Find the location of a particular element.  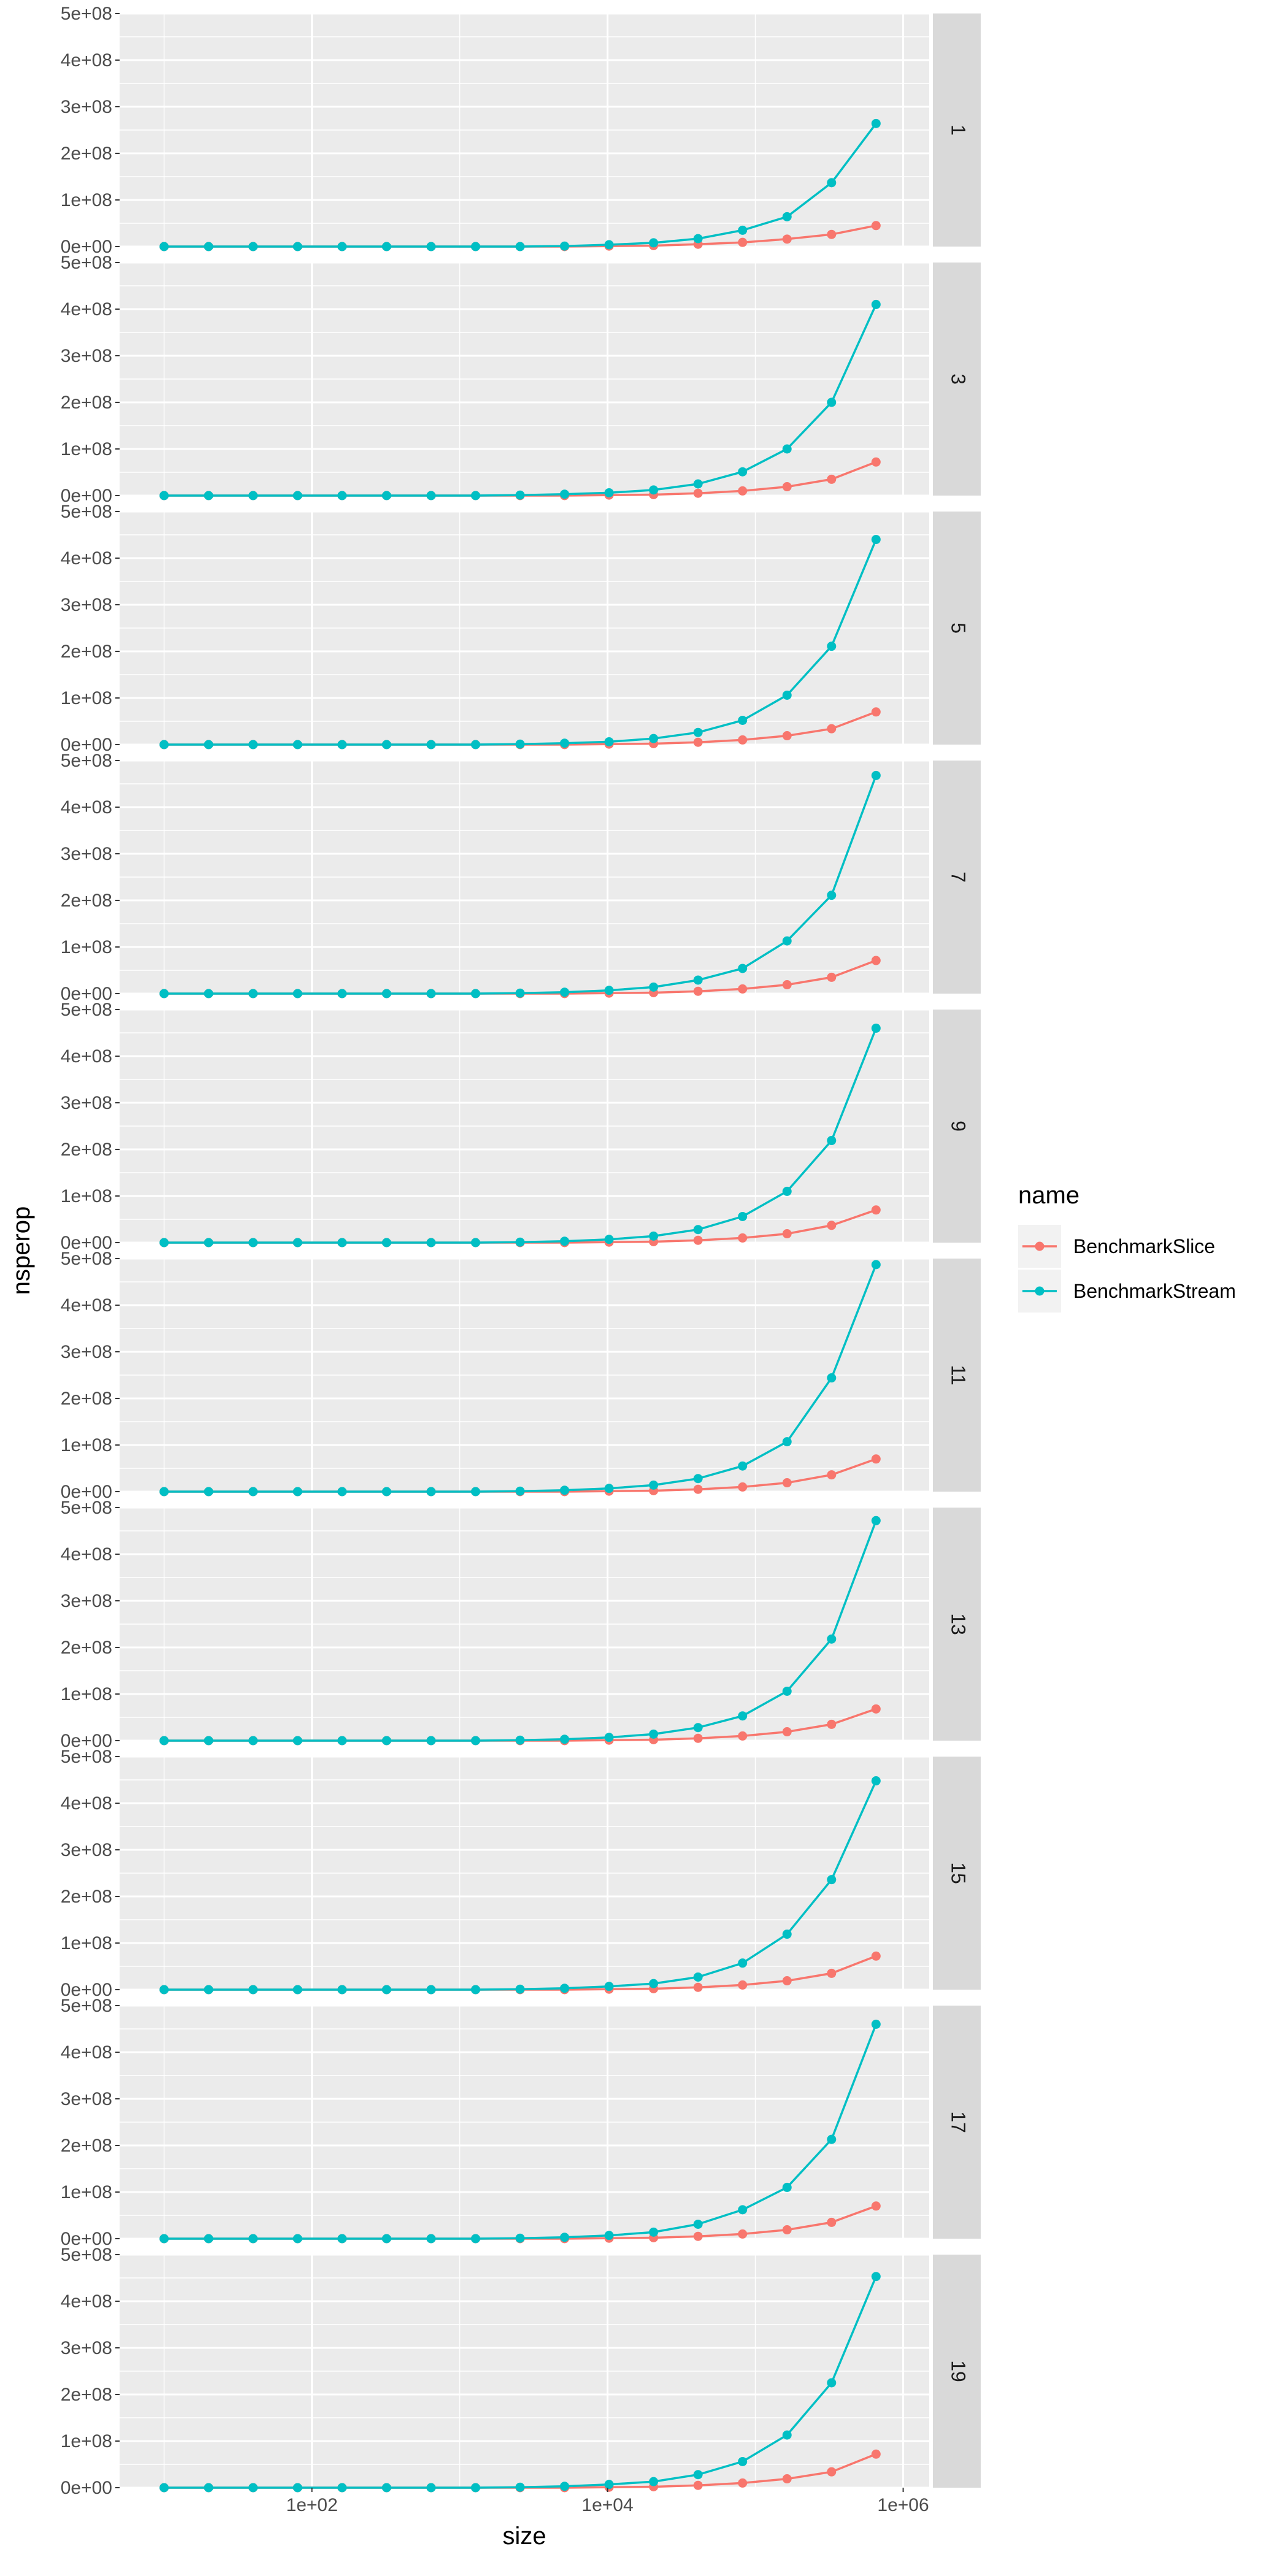

legend-key-point is located at coordinates (1040, 1291).